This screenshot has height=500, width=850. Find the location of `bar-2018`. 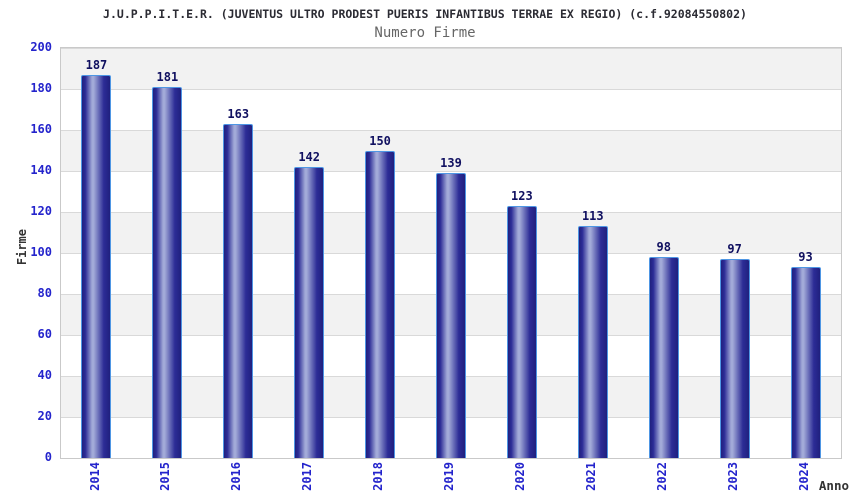

bar-2018 is located at coordinates (380, 304).